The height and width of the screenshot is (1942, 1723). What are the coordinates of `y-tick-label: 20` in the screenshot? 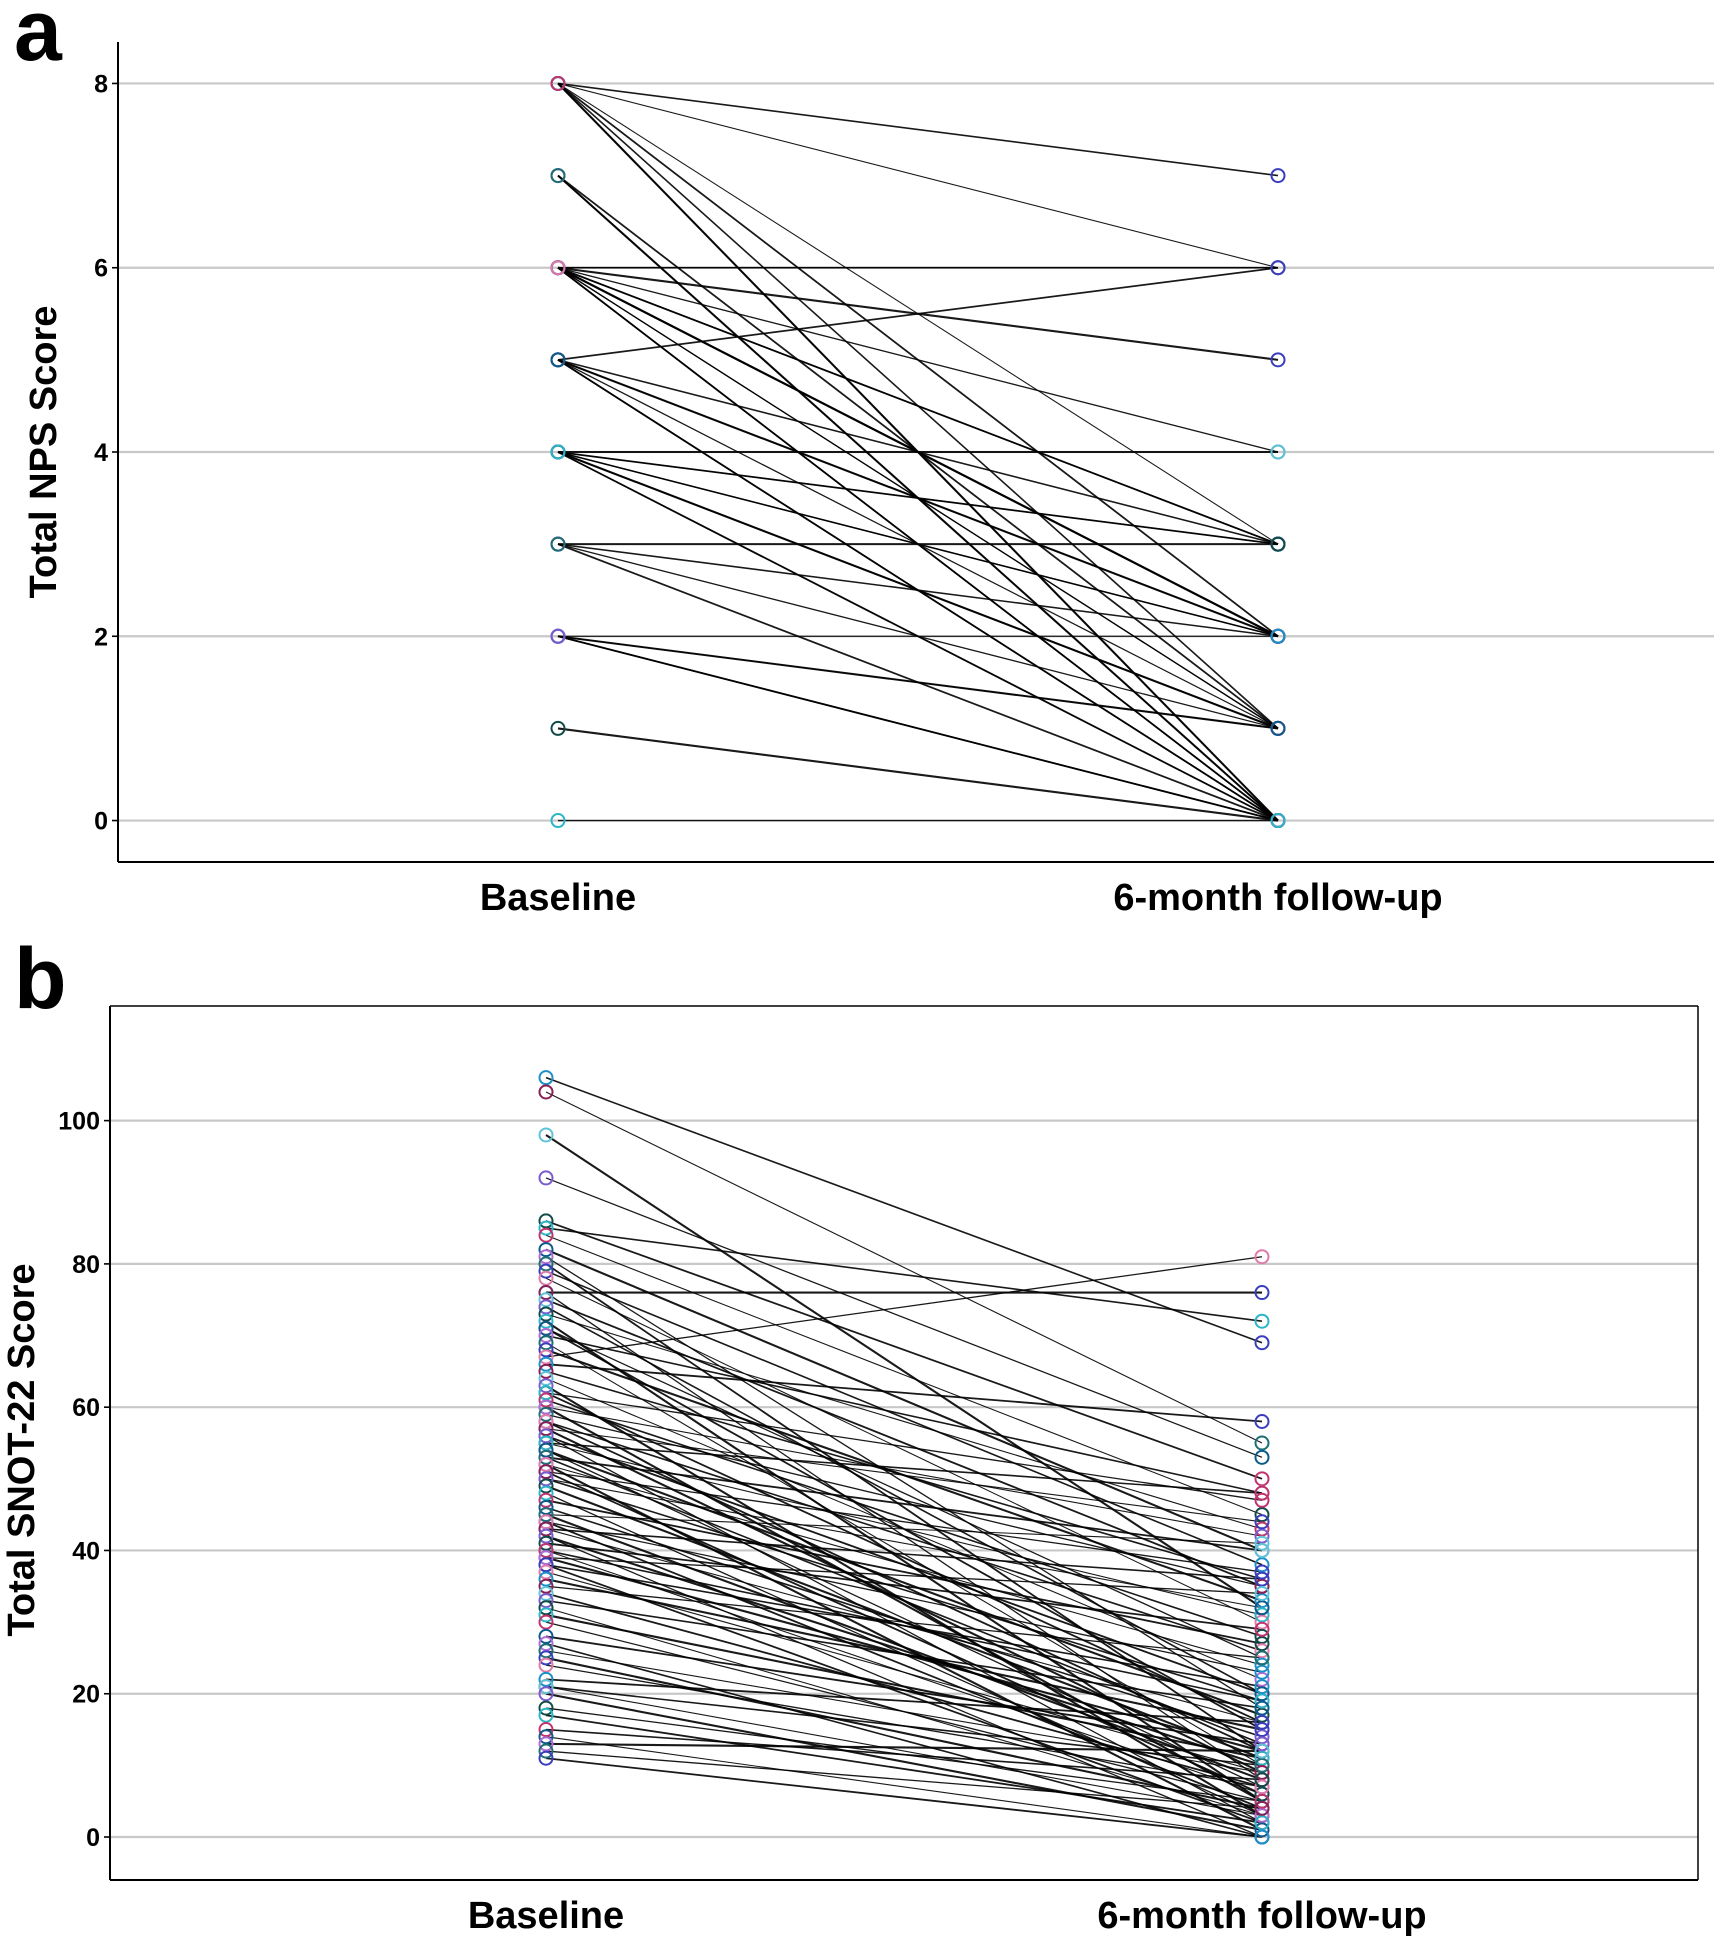 It's located at (86, 1695).